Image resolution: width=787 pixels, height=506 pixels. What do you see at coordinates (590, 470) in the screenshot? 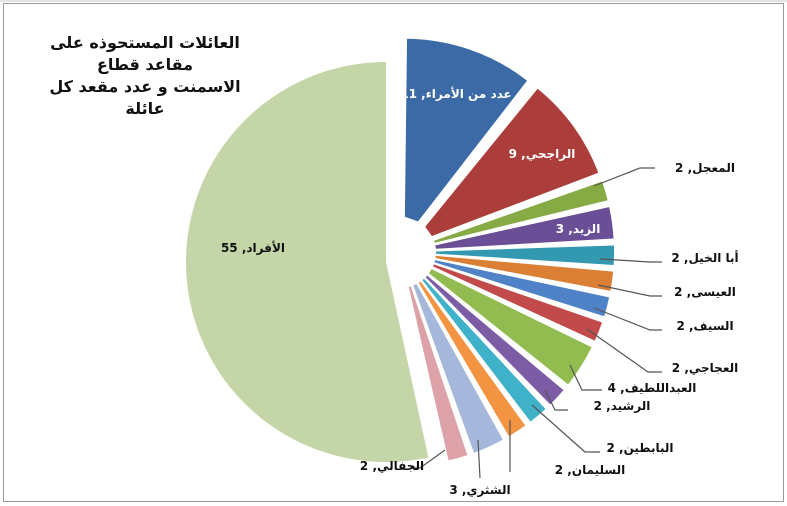
I see `data-label: السليمان, 2` at bounding box center [590, 470].